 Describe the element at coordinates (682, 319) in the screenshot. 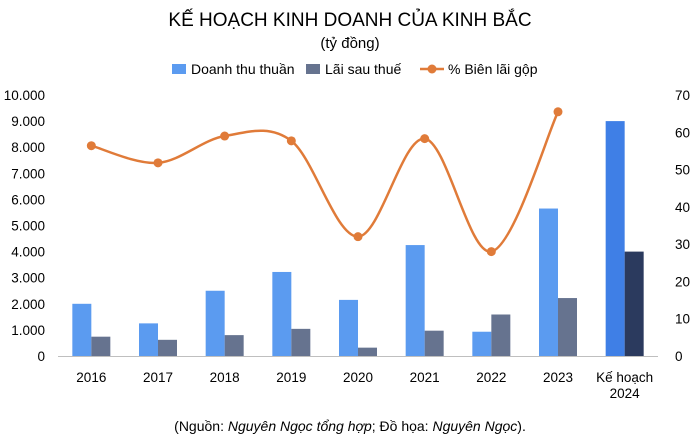

I see `y-right-tick-label: 10` at that location.